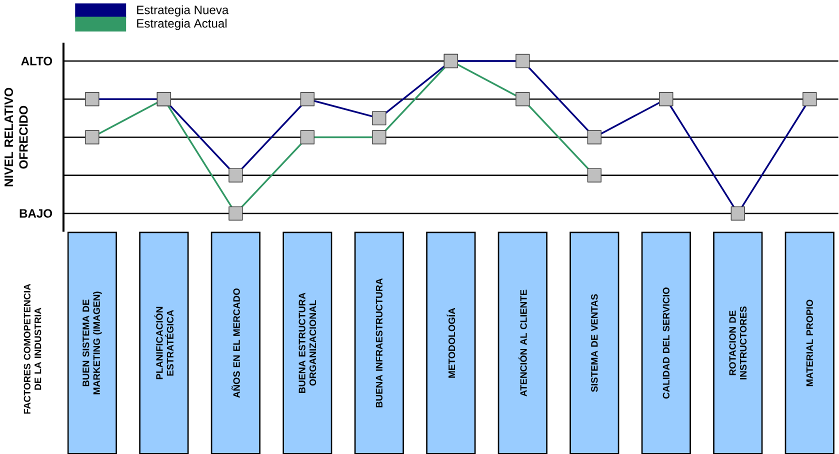 Image resolution: width=839 pixels, height=454 pixels. I want to click on text: FACTORES COMOPETENCIA DE LA INDUSTRIA, so click(33, 349).